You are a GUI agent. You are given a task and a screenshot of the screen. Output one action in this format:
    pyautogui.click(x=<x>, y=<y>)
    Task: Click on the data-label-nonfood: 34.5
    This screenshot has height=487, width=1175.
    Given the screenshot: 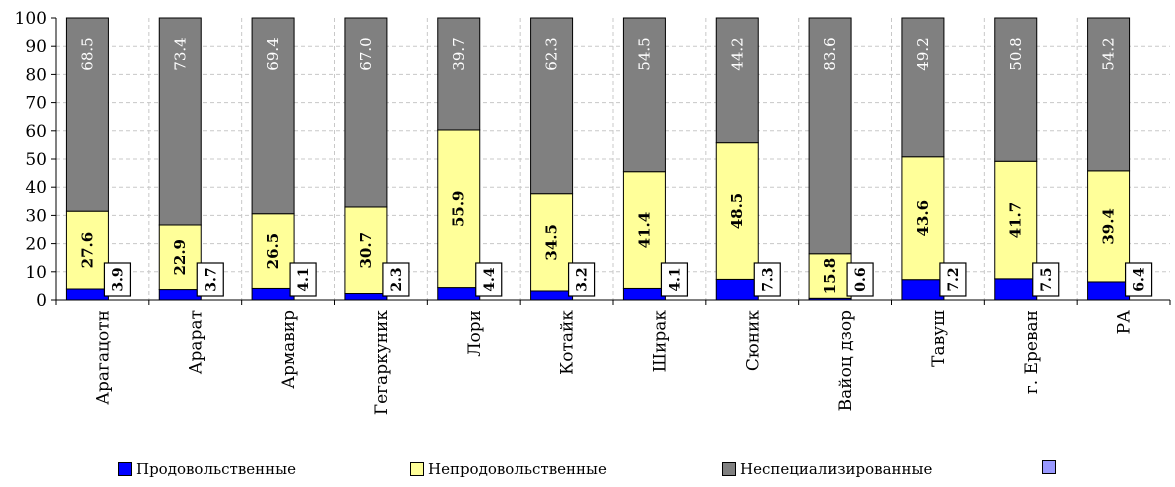 What is the action you would take?
    pyautogui.click(x=552, y=242)
    